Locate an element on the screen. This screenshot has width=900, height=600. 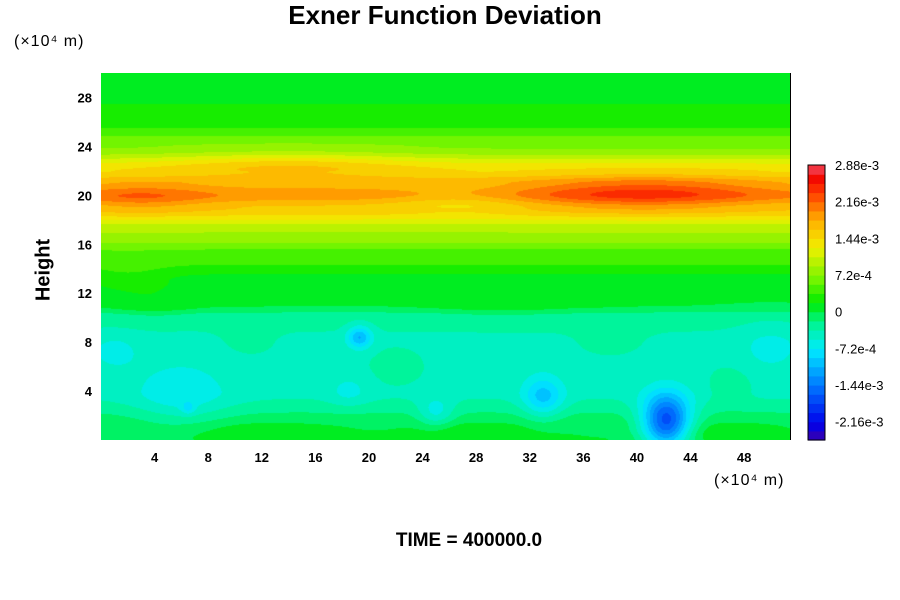
y-axis-ticks: 4 8 12 16 20 24 28 is located at coordinates (85, 244).